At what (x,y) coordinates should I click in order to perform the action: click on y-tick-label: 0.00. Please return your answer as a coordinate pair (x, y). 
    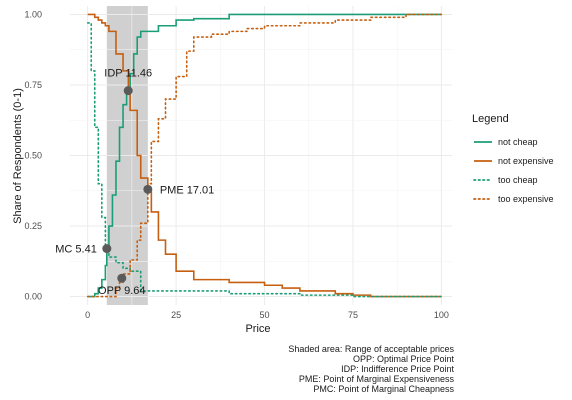
    Looking at the image, I should click on (33, 297).